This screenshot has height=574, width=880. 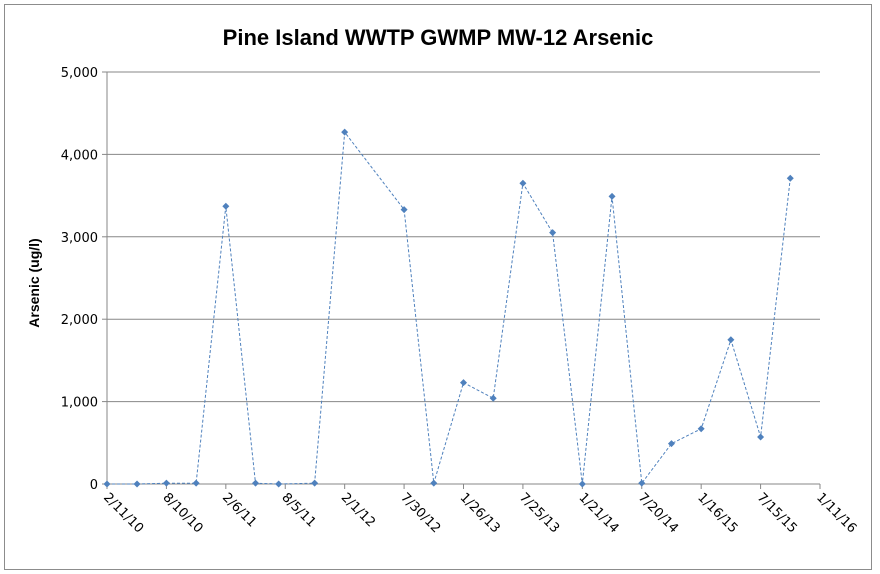 What do you see at coordinates (717, 513) in the screenshot?
I see `x-tick-label: 1/16/15` at bounding box center [717, 513].